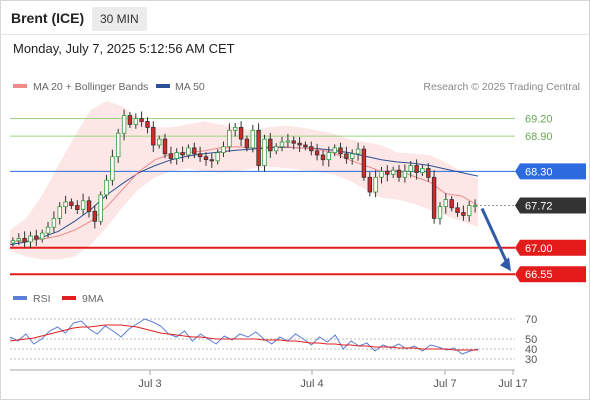 The height and width of the screenshot is (400, 590). What do you see at coordinates (42, 299) in the screenshot?
I see `rsi-legend-label: RSI` at bounding box center [42, 299].